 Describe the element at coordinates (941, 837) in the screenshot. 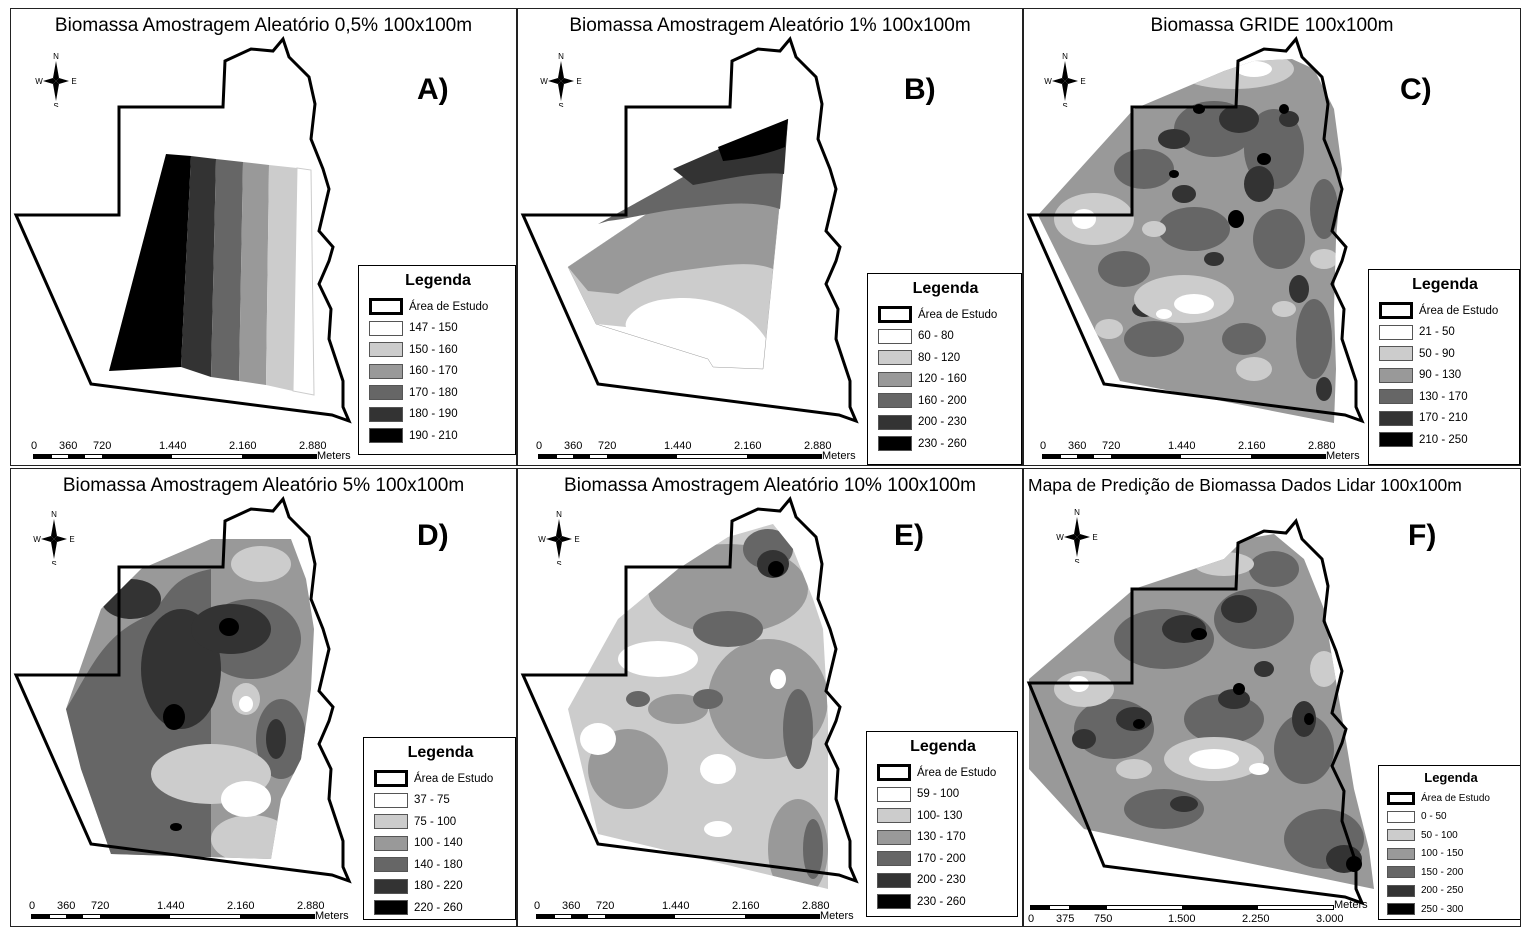

I see `legend-label: 130 - 170` at that location.